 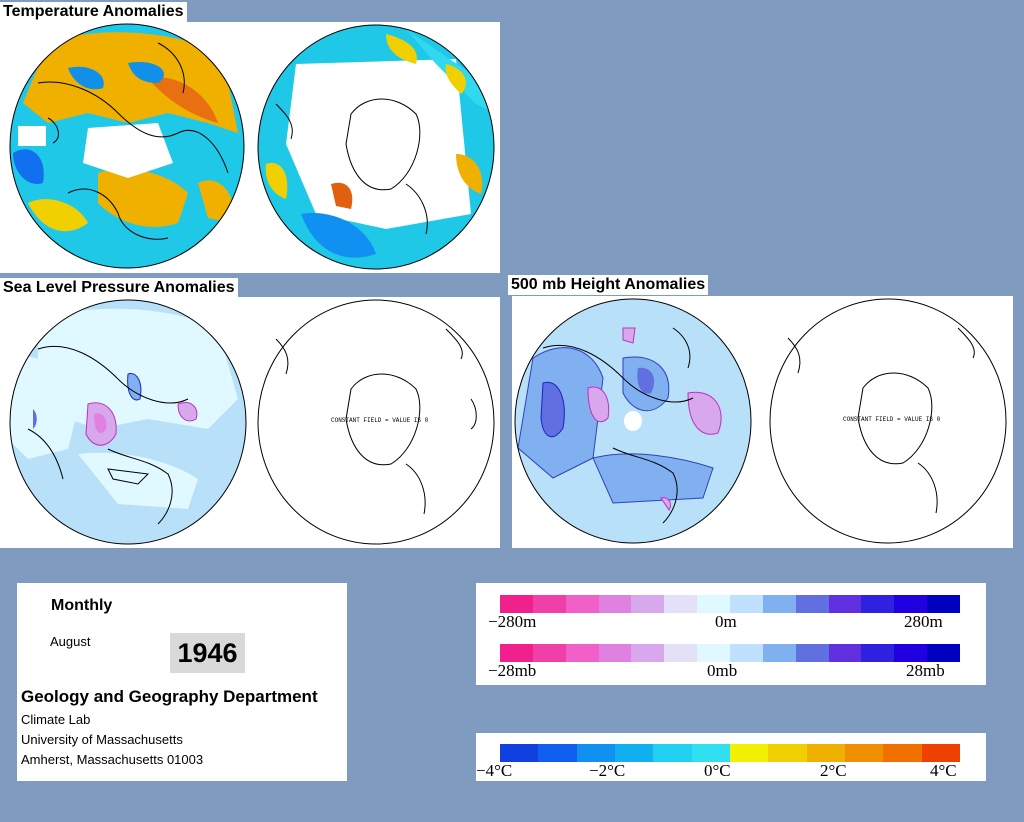 I want to click on temperature-tick-label: −2°C, so click(x=607, y=770).